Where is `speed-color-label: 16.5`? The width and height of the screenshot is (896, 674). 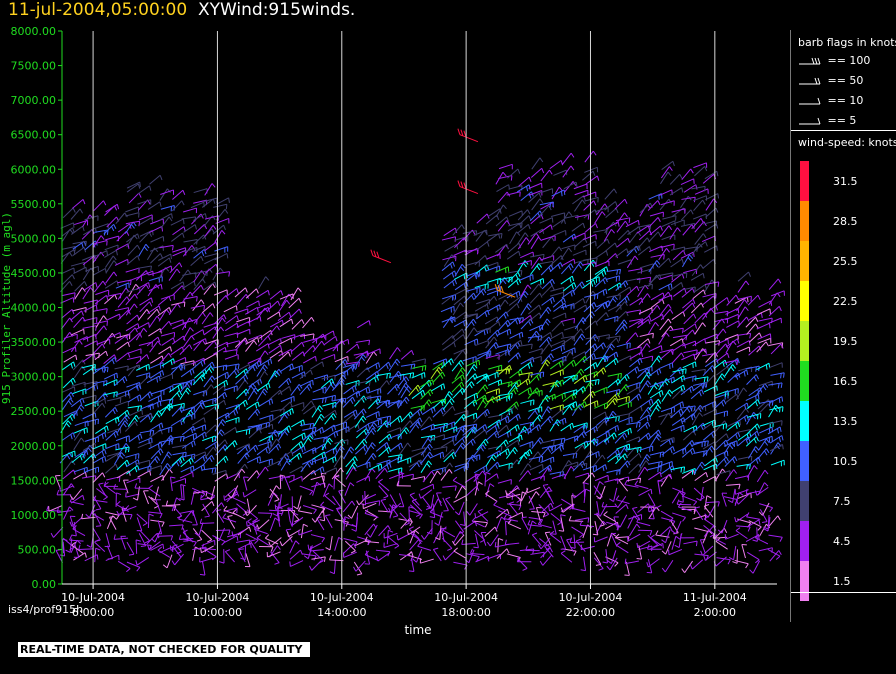
speed-color-label: 16.5 is located at coordinates (845, 381).